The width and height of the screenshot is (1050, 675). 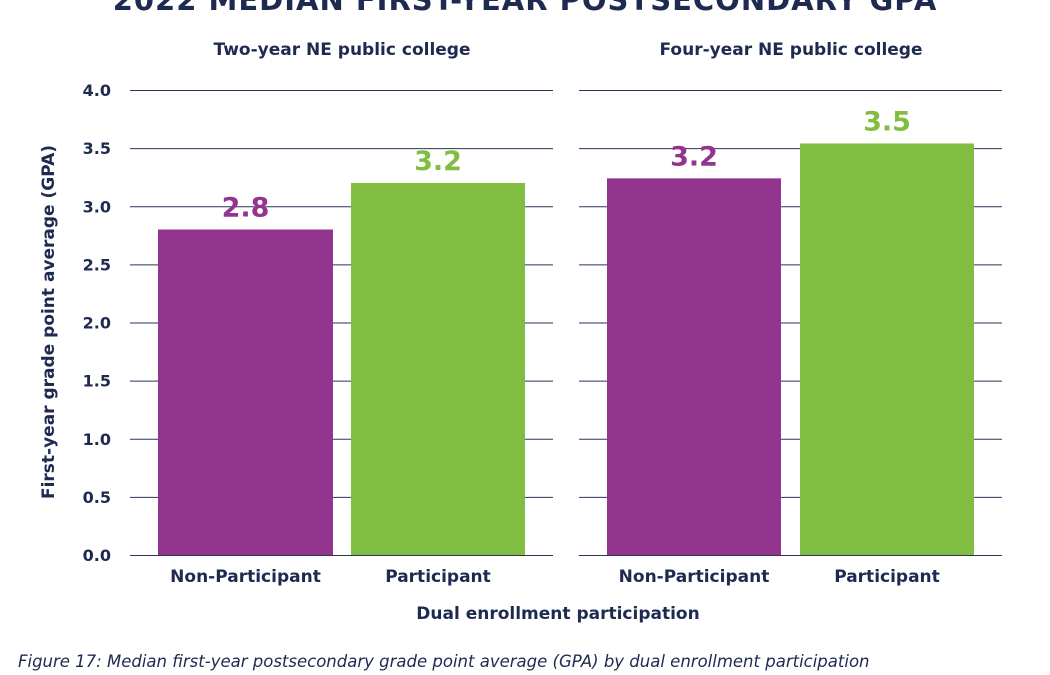 I want to click on y-tick-label: 2.5, so click(x=97, y=264).